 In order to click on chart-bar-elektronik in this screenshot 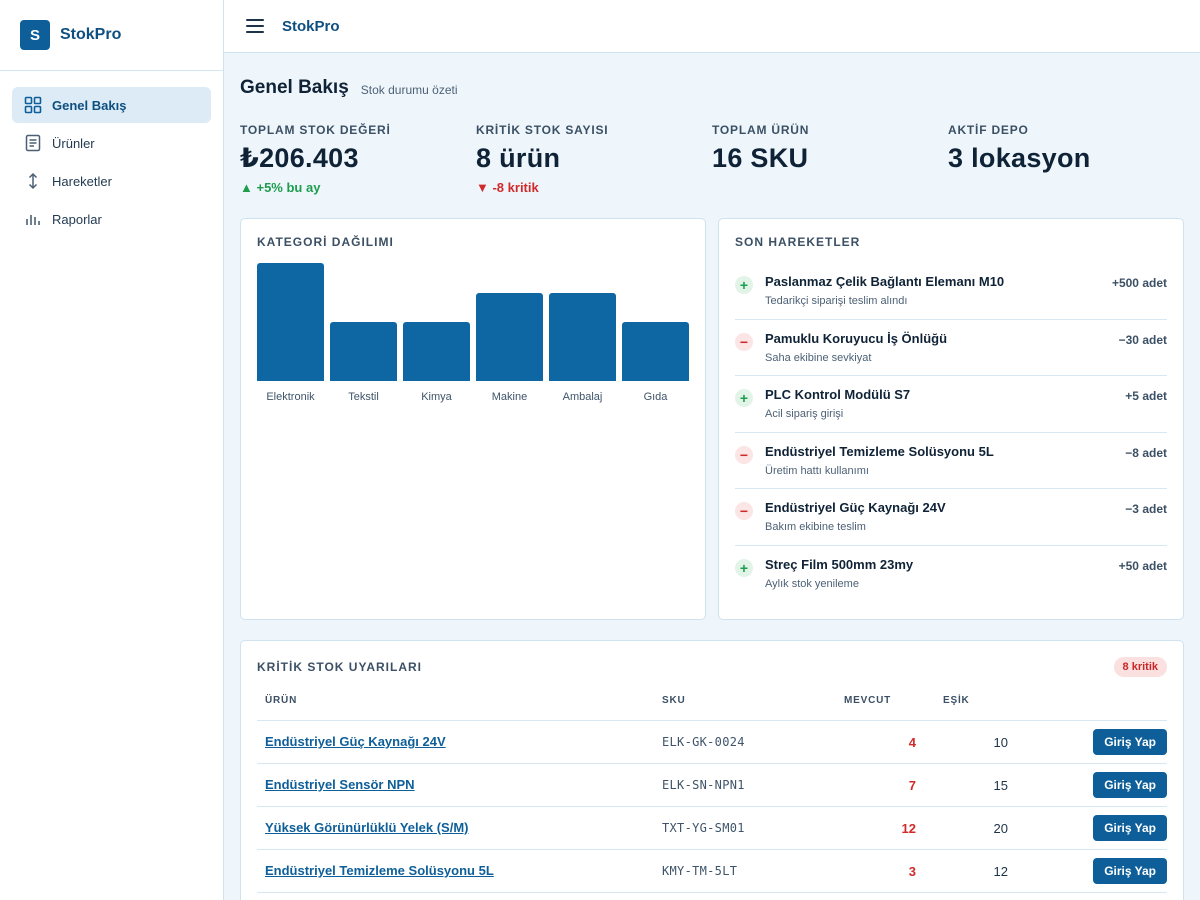, I will do `click(290, 322)`.